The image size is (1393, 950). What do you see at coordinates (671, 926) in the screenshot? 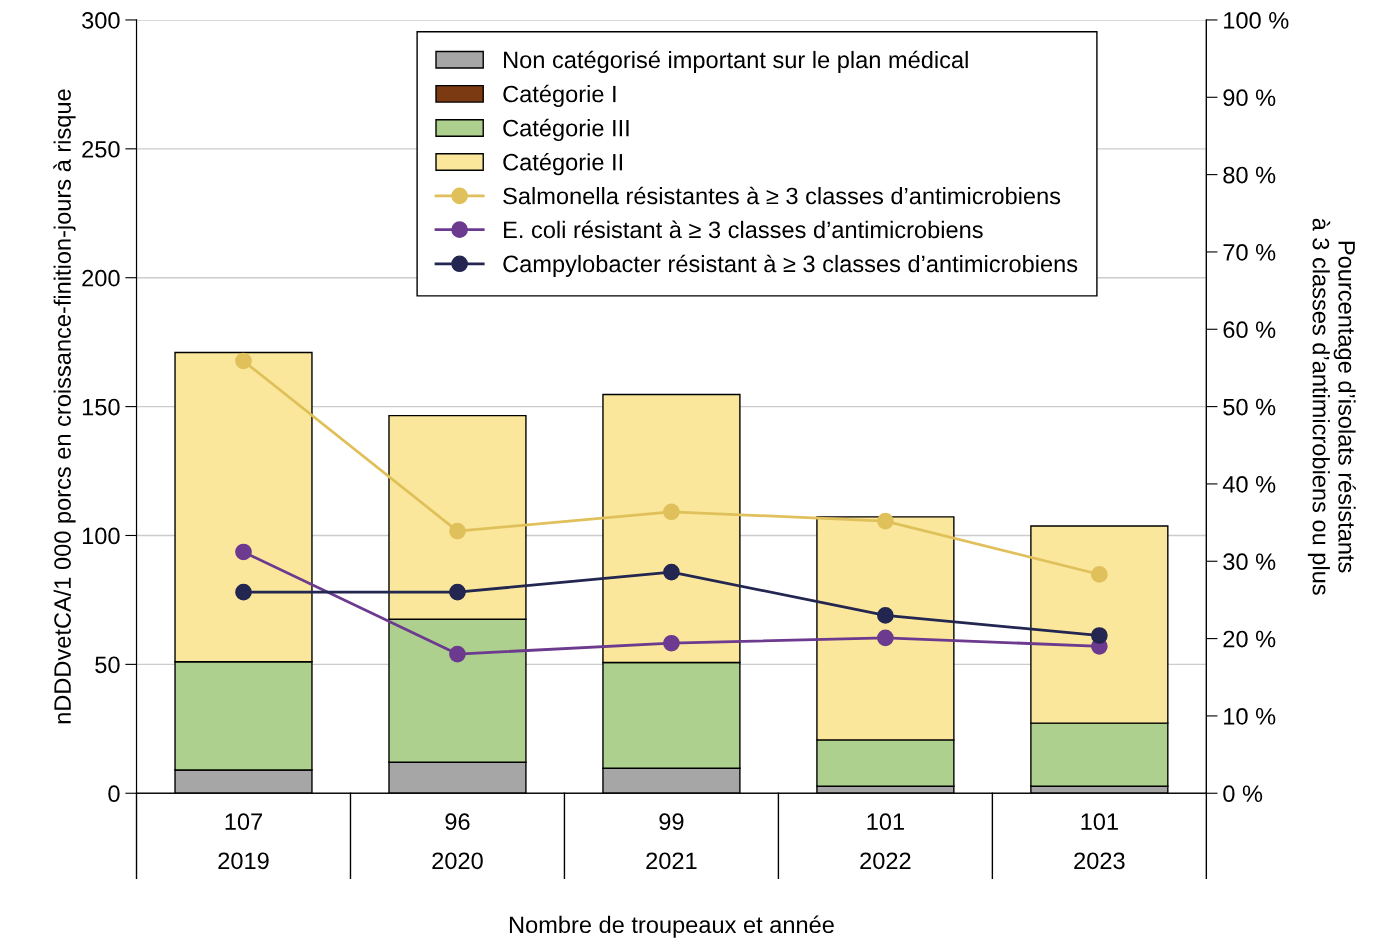
I see `x-axis-title: Nombre de troupeaux et année` at bounding box center [671, 926].